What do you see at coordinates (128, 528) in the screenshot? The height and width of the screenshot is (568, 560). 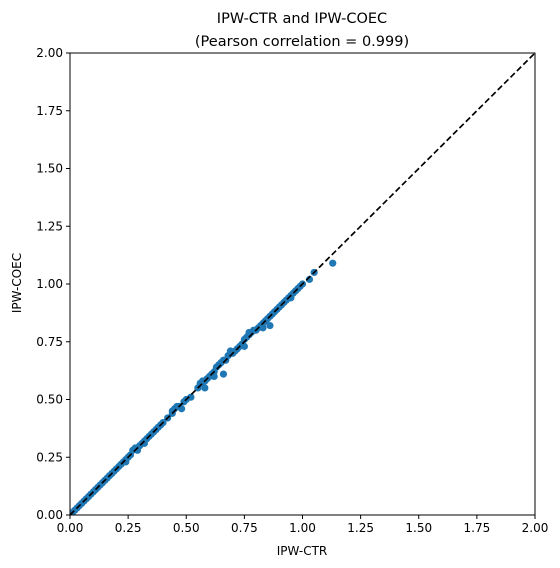 I see `x-tick-label: 0.25` at bounding box center [128, 528].